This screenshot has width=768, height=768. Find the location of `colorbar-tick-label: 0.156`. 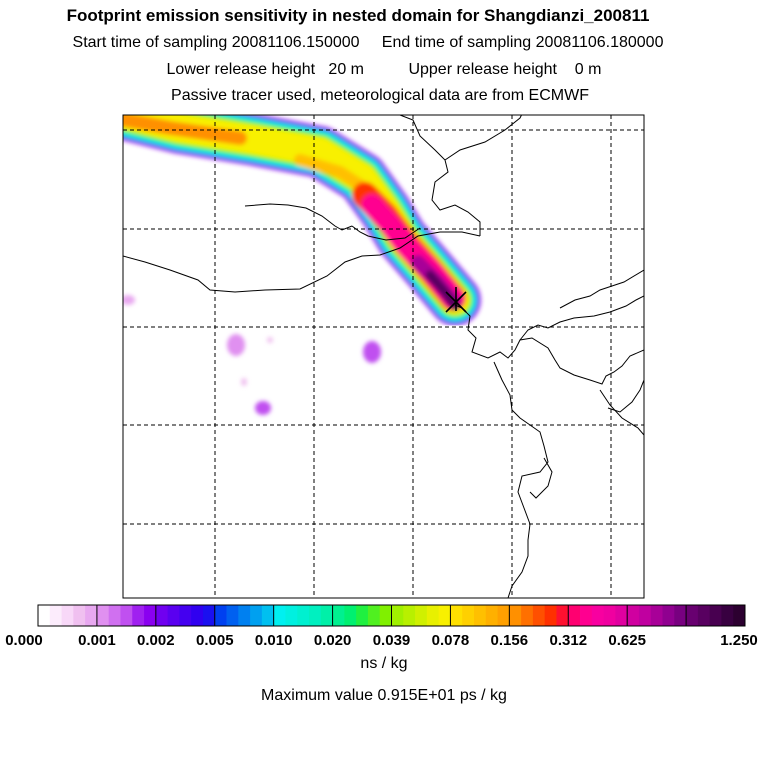

colorbar-tick-label: 0.156 is located at coordinates (510, 640).